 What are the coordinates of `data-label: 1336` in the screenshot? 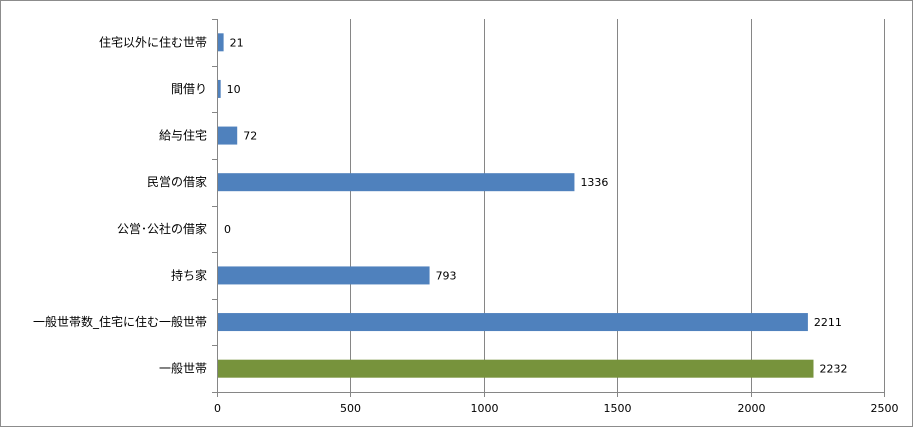 It's located at (594, 182).